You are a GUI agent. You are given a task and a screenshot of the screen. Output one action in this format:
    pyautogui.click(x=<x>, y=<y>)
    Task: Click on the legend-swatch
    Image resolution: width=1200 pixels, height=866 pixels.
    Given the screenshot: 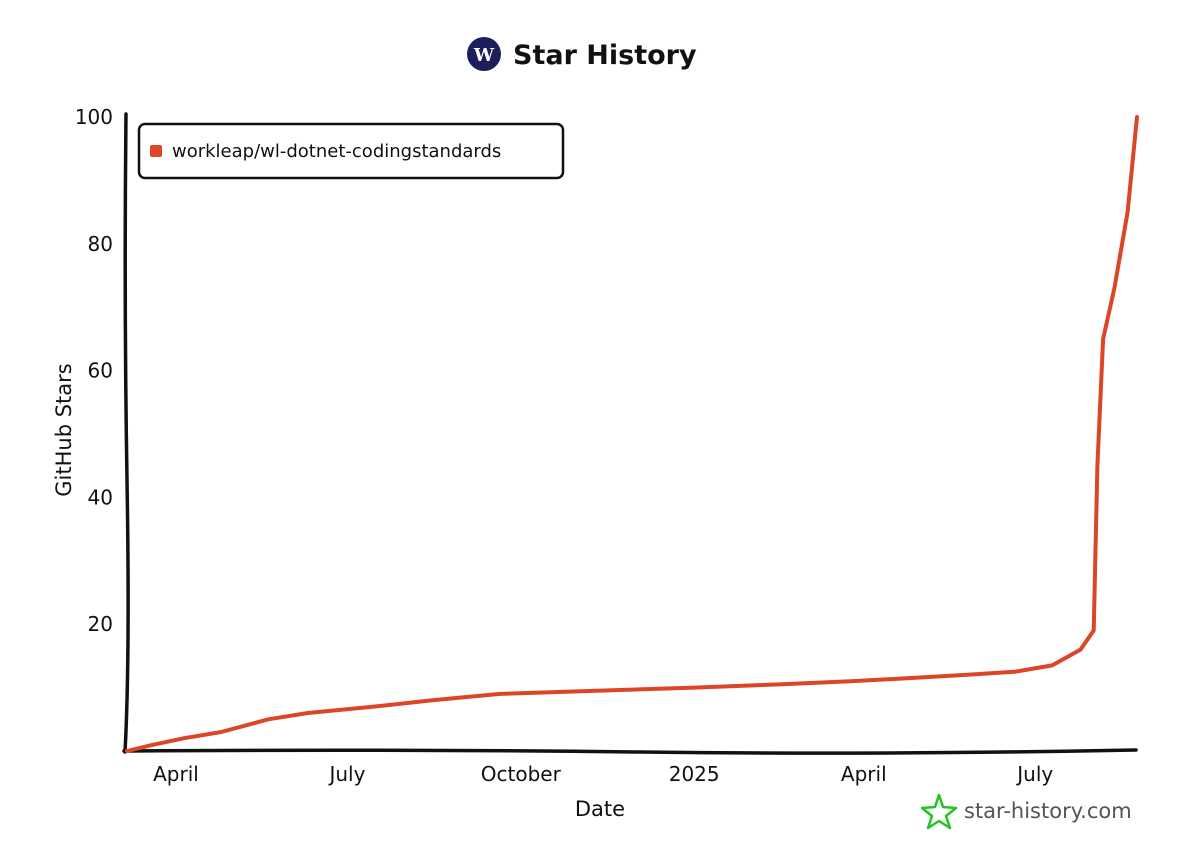 What is the action you would take?
    pyautogui.click(x=156, y=151)
    